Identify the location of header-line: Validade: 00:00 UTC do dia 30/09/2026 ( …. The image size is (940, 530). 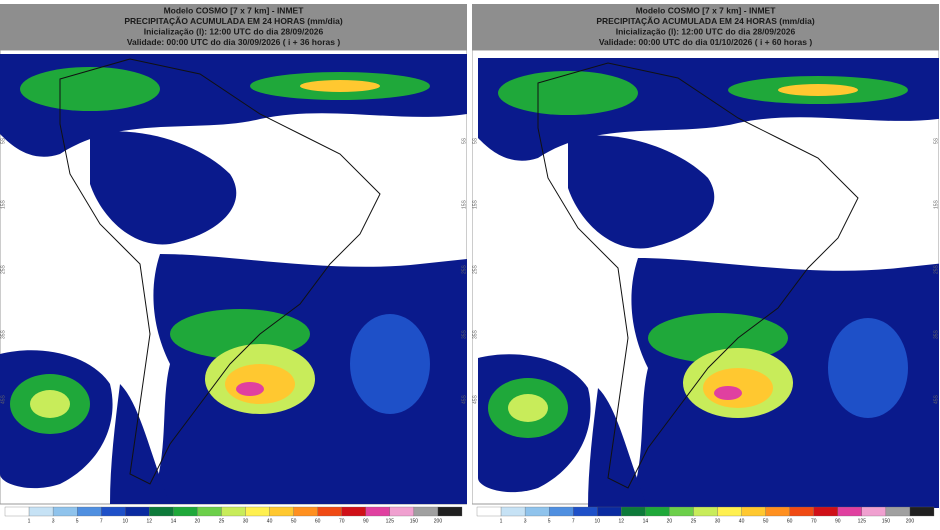
(233, 42).